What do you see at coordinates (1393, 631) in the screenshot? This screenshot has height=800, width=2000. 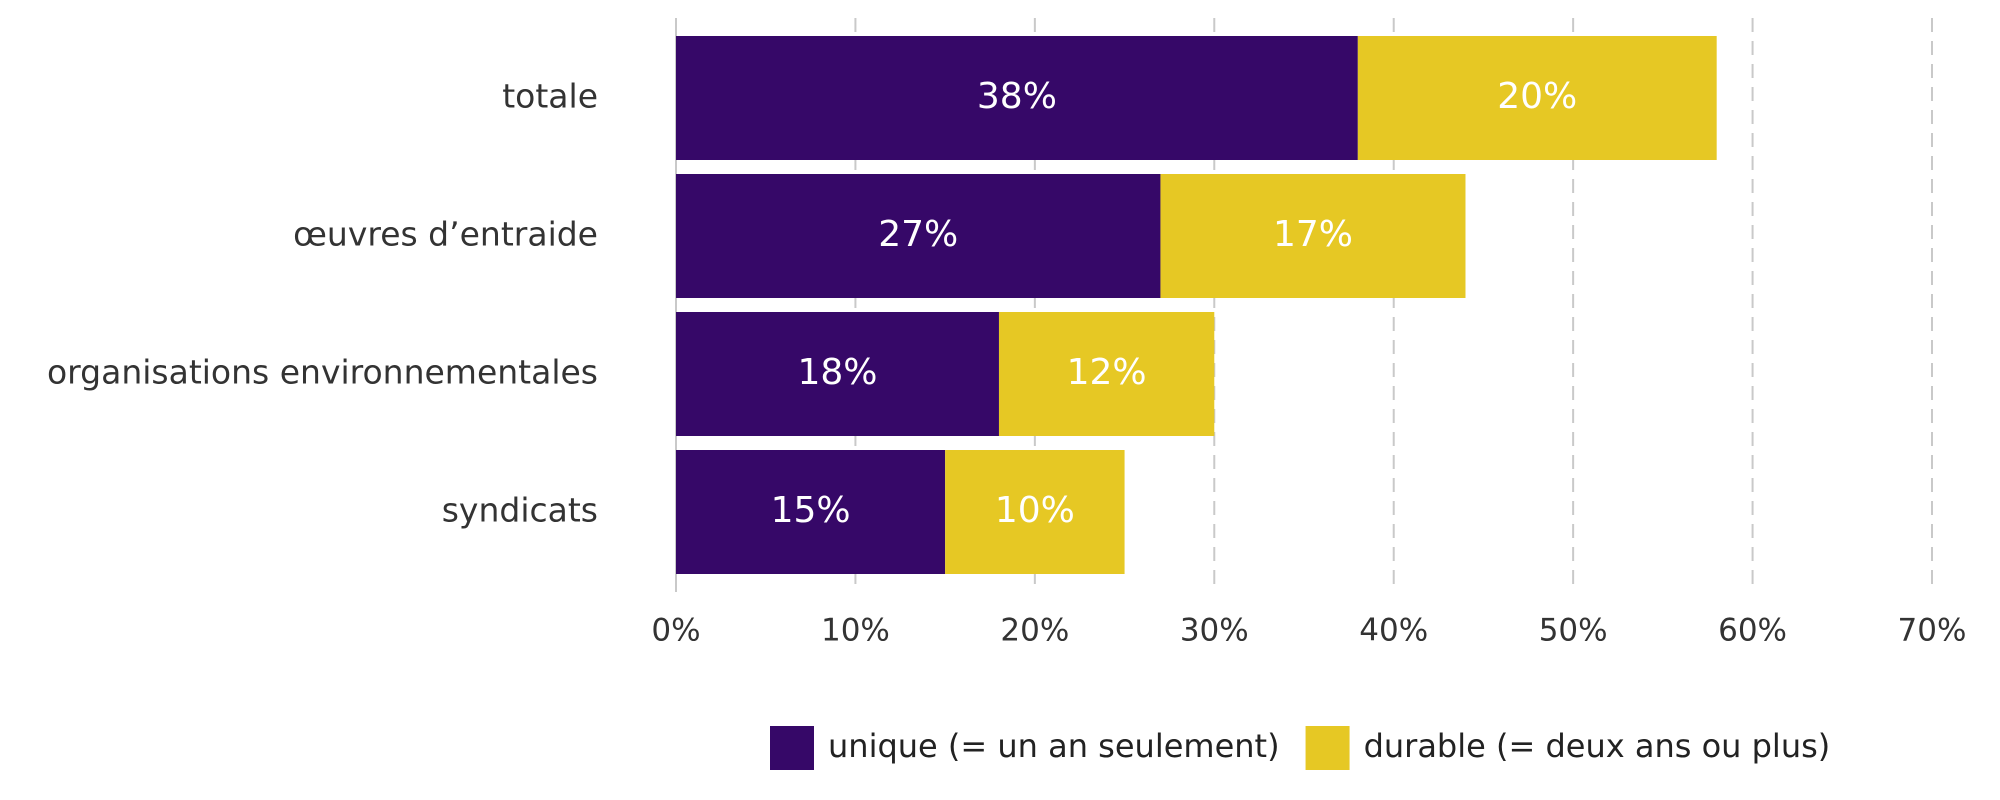 I see `x-tick-label: 40%` at bounding box center [1393, 631].